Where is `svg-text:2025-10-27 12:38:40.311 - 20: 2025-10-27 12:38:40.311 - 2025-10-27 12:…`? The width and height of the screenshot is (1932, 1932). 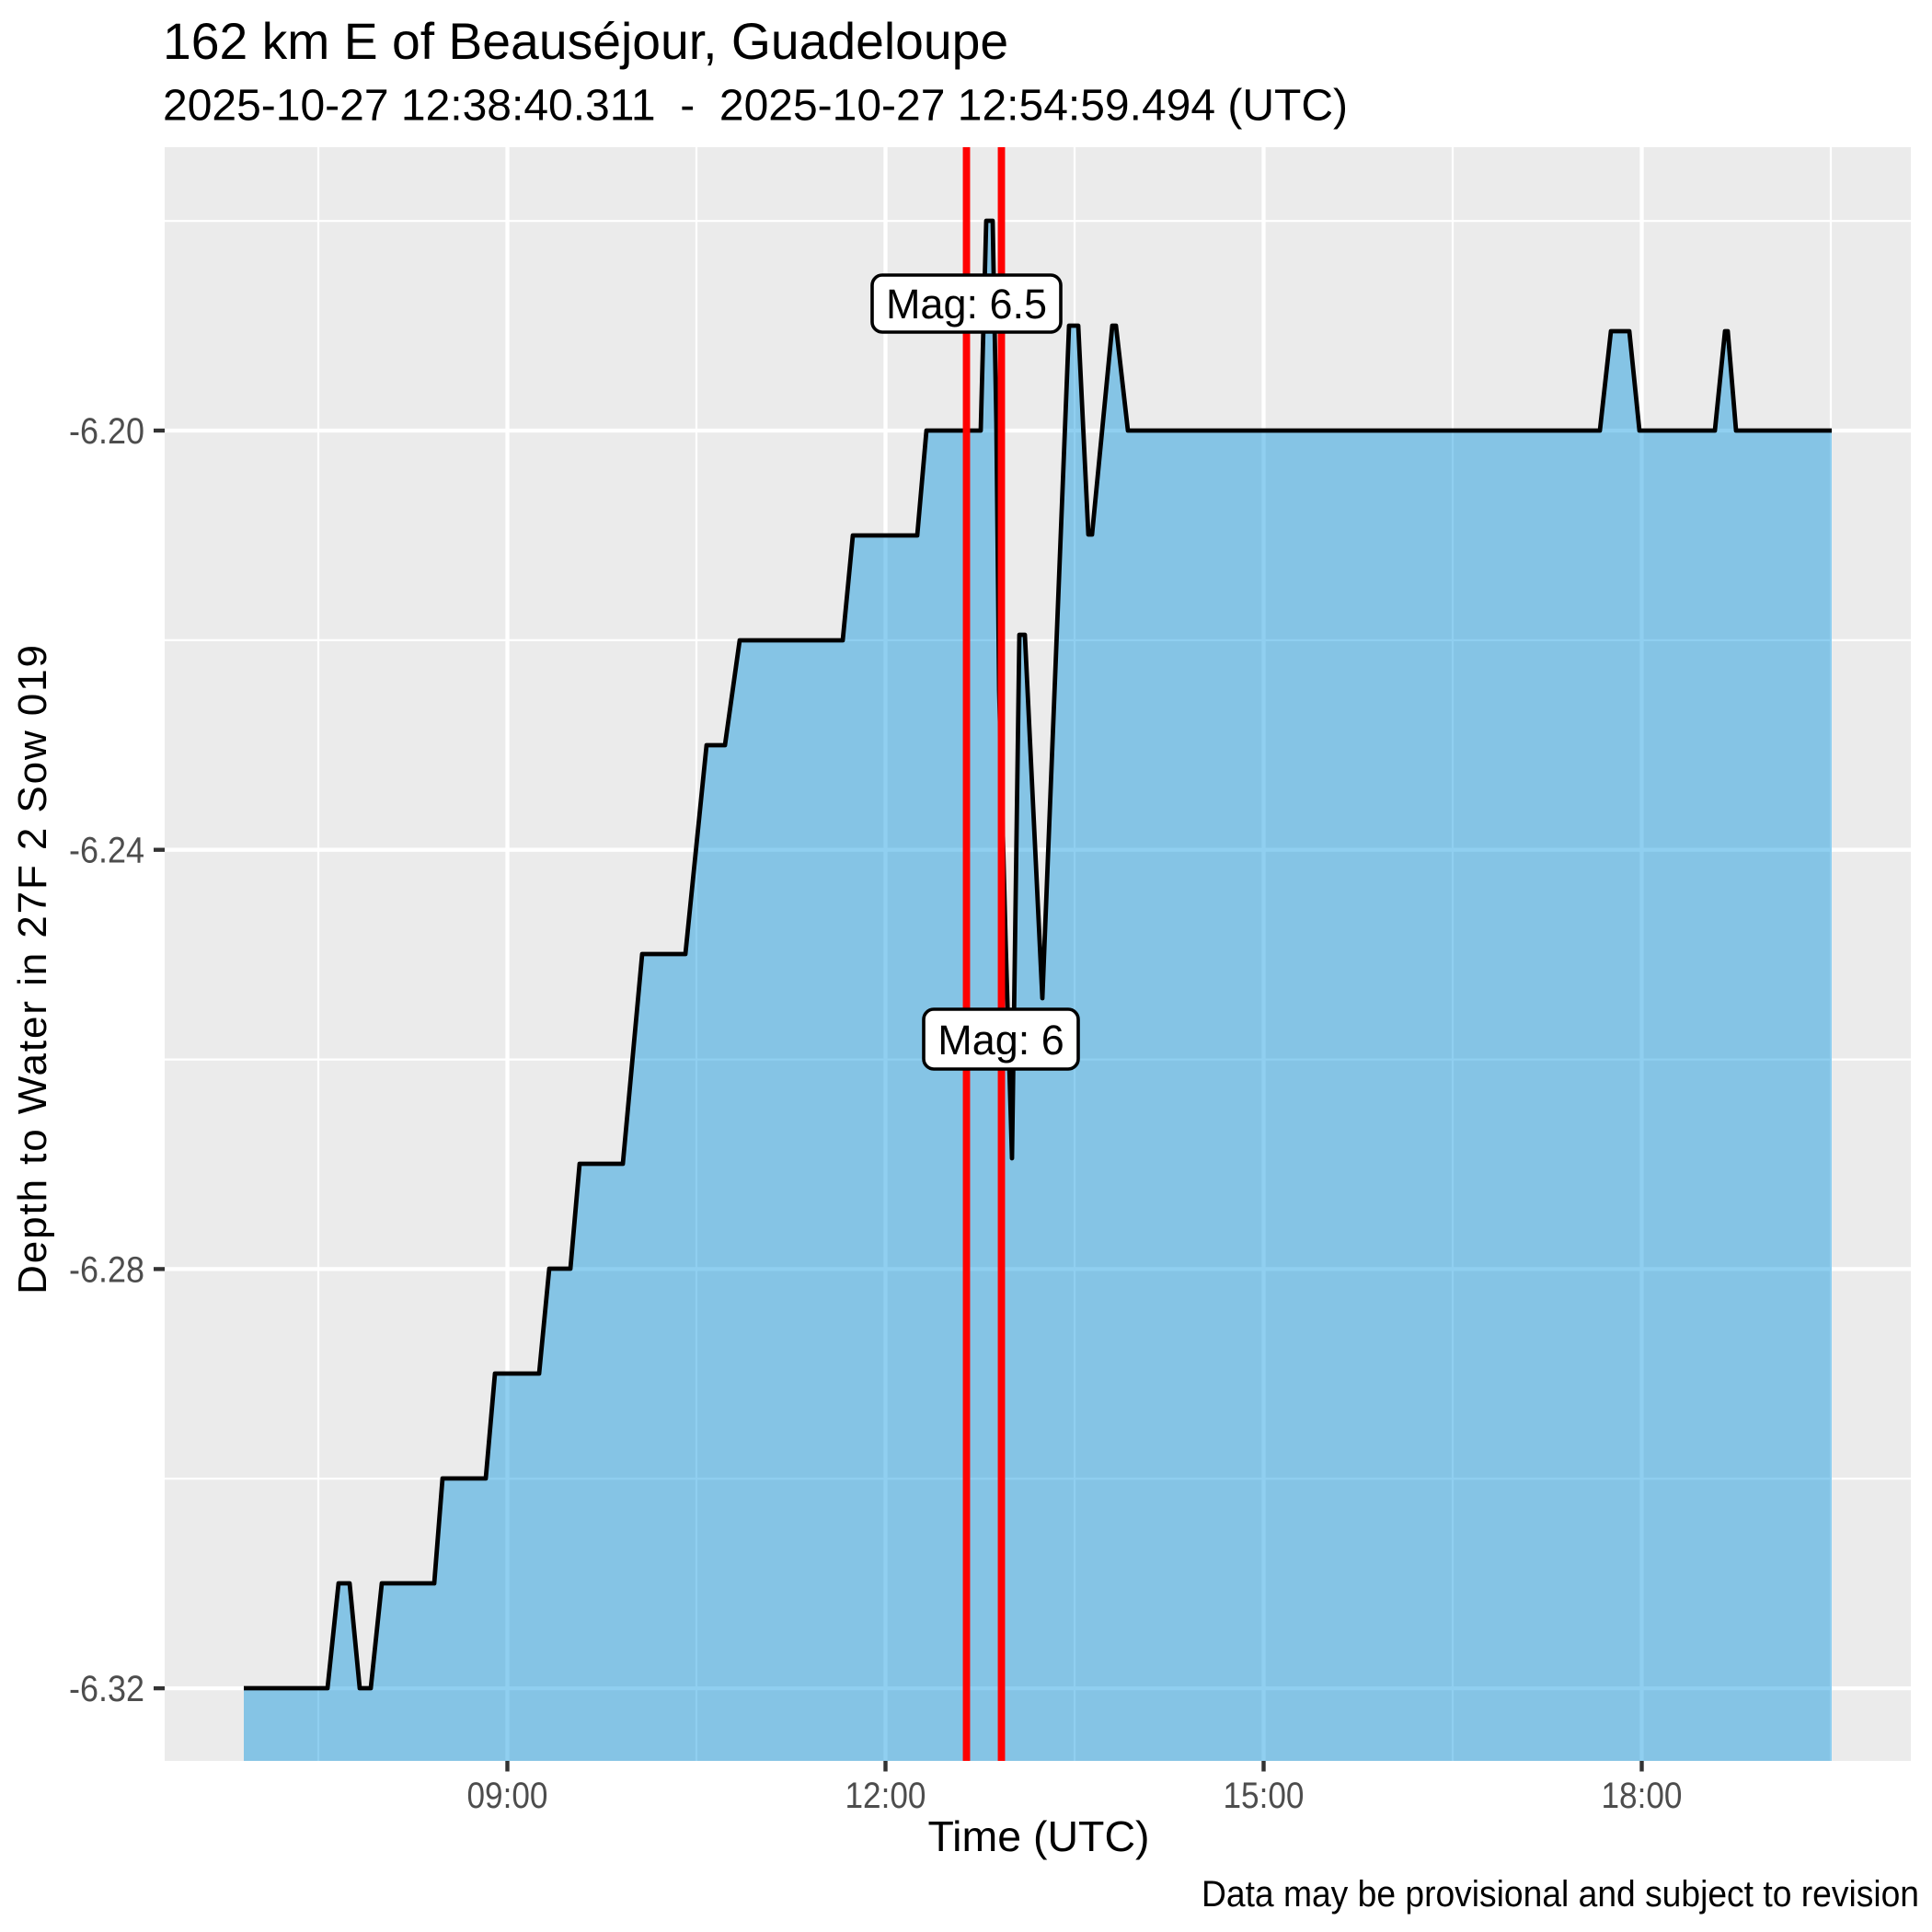
svg-text:2025-10-27 12:38:40.311 - 20: 2025-10-27 12:38:40.311 - 2025-10-27 12:… is located at coordinates (755, 106).